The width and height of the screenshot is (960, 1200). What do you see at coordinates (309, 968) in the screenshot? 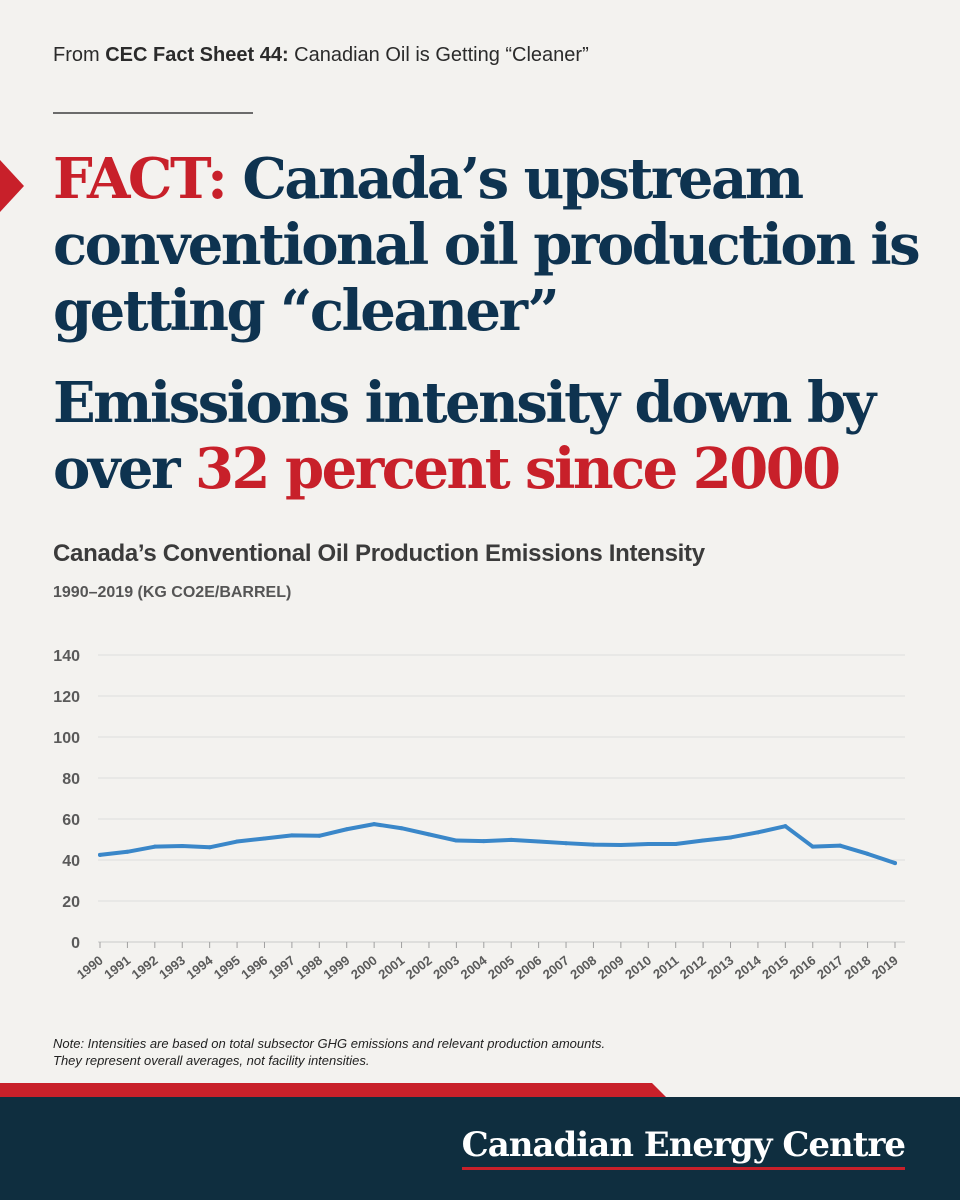
I see `x-tick-label: 1998` at bounding box center [309, 968].